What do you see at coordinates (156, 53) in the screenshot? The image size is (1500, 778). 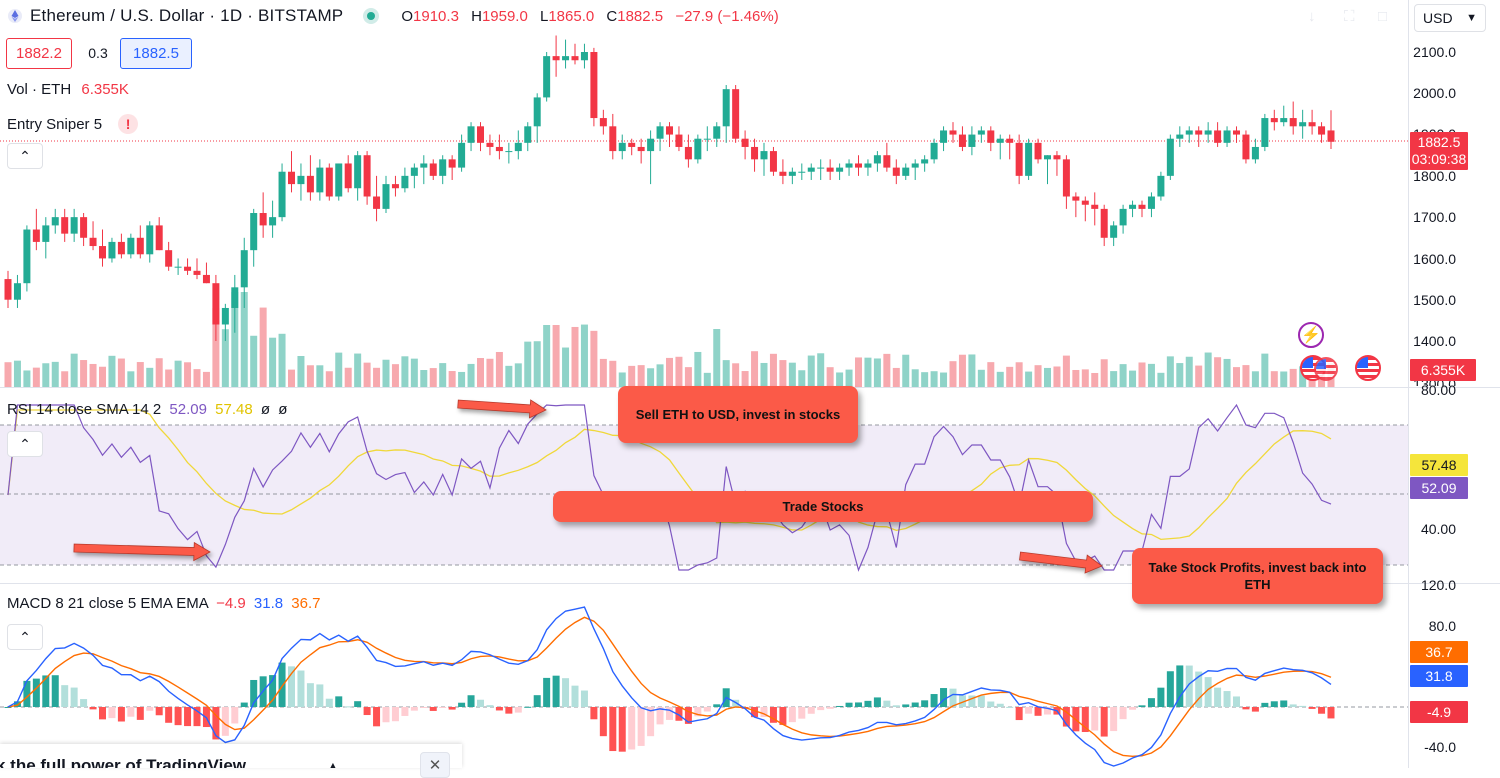 I see `buy-button: 1882.5` at bounding box center [156, 53].